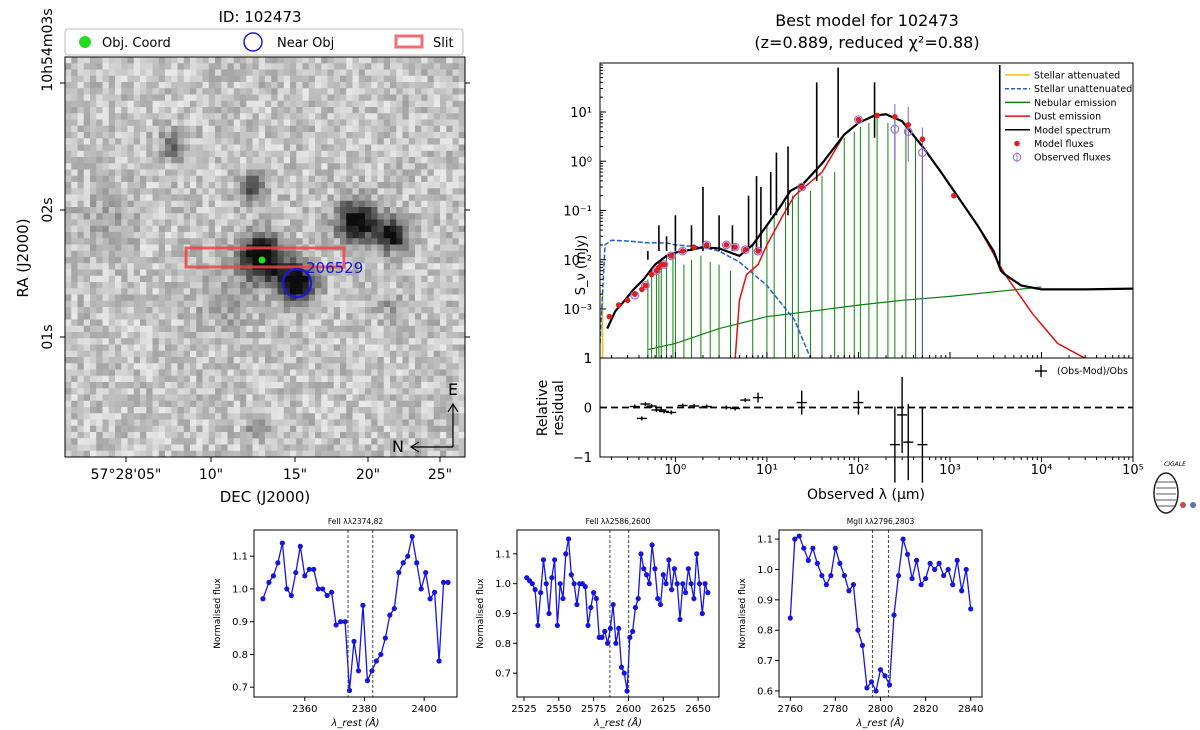  I want to click on y-tick-label: 0.9, so click(240, 622).